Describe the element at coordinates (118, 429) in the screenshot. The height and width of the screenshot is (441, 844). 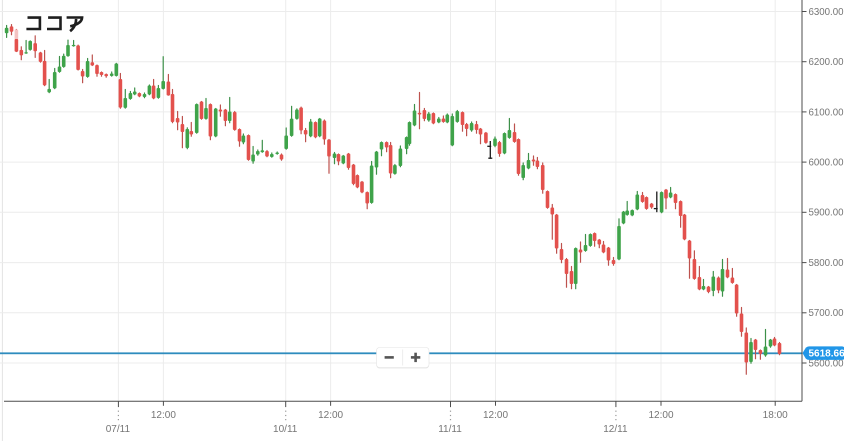
I see `svg-text: 07/11` at that location.